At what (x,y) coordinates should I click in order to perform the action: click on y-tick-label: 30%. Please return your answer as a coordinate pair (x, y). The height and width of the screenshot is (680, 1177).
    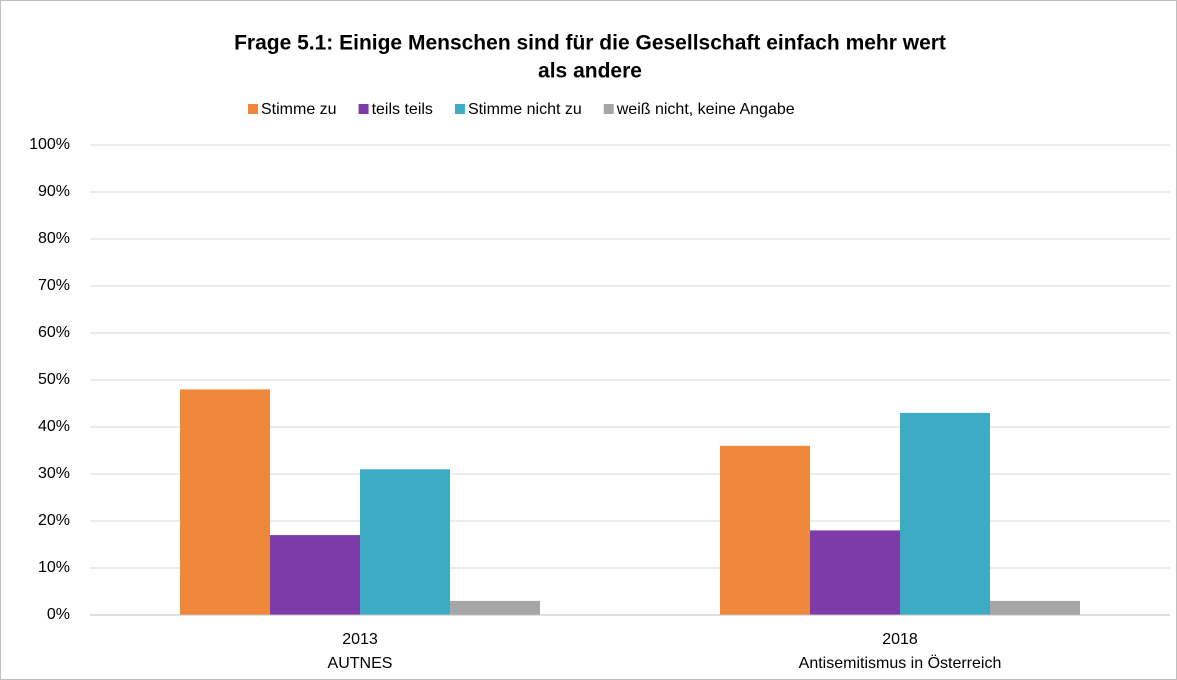
    Looking at the image, I should click on (54, 473).